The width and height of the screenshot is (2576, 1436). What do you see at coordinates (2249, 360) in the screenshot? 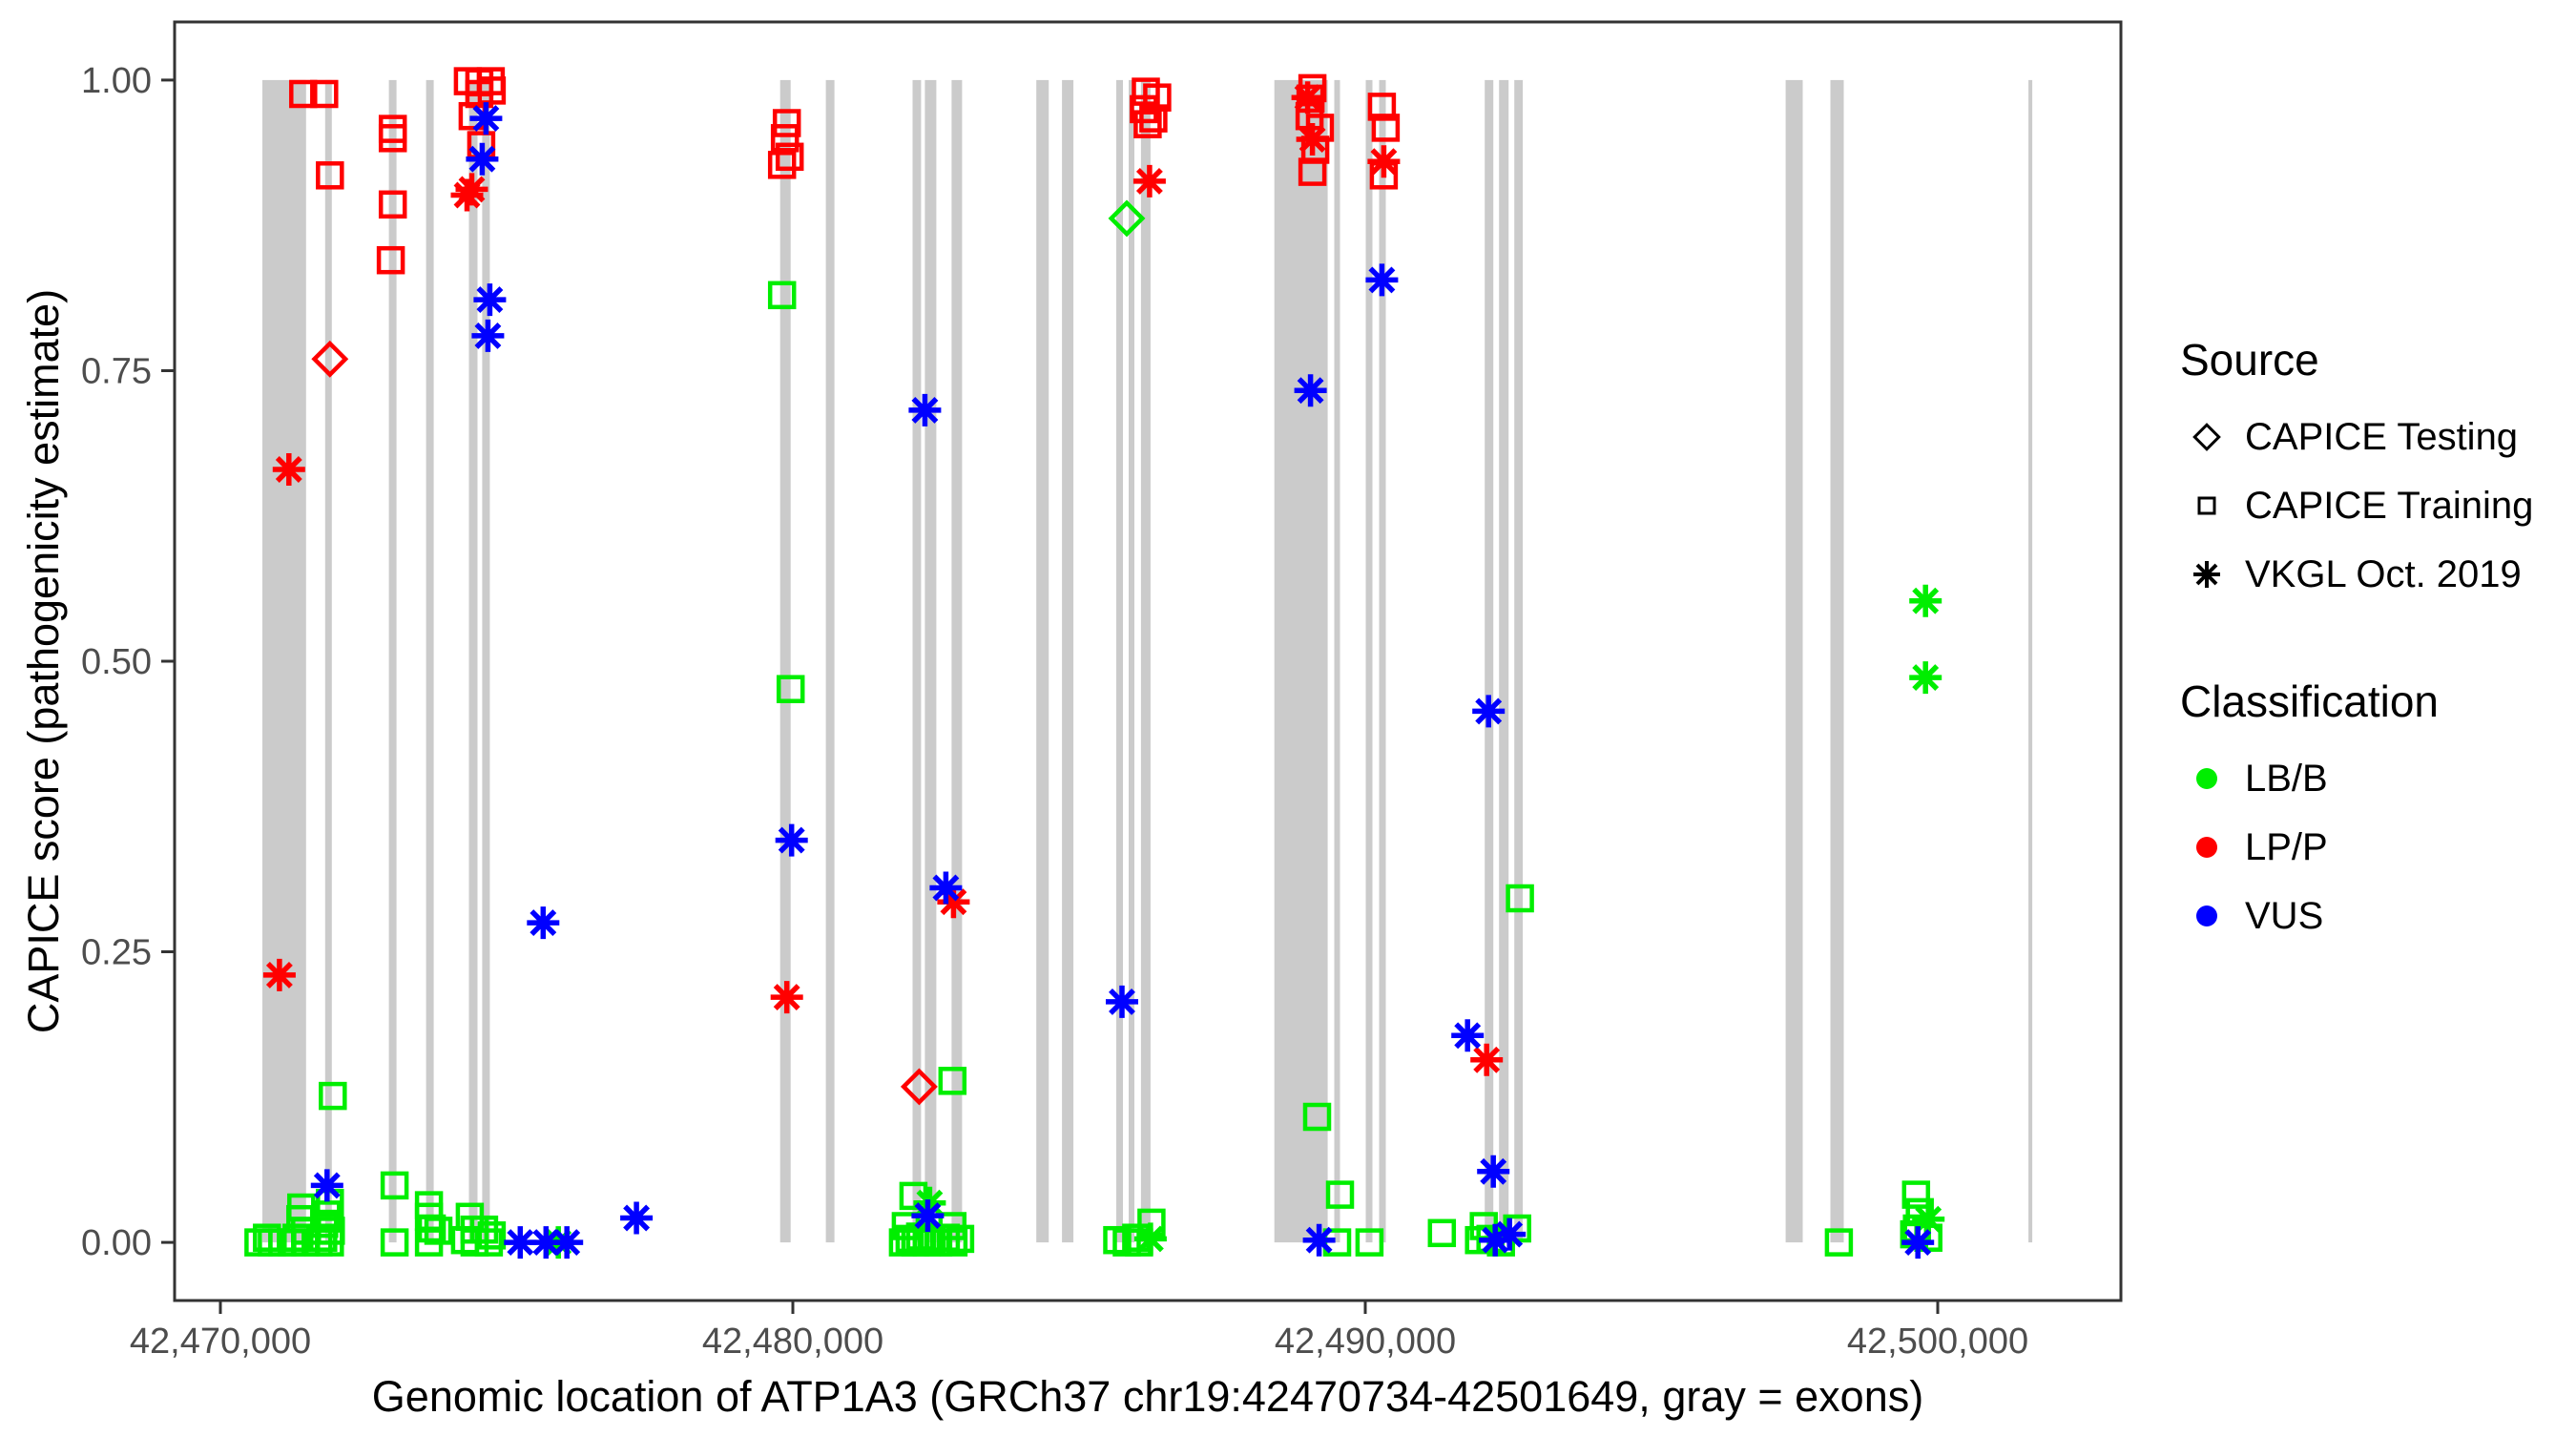
I see `legend-source-title: Source` at bounding box center [2249, 360].